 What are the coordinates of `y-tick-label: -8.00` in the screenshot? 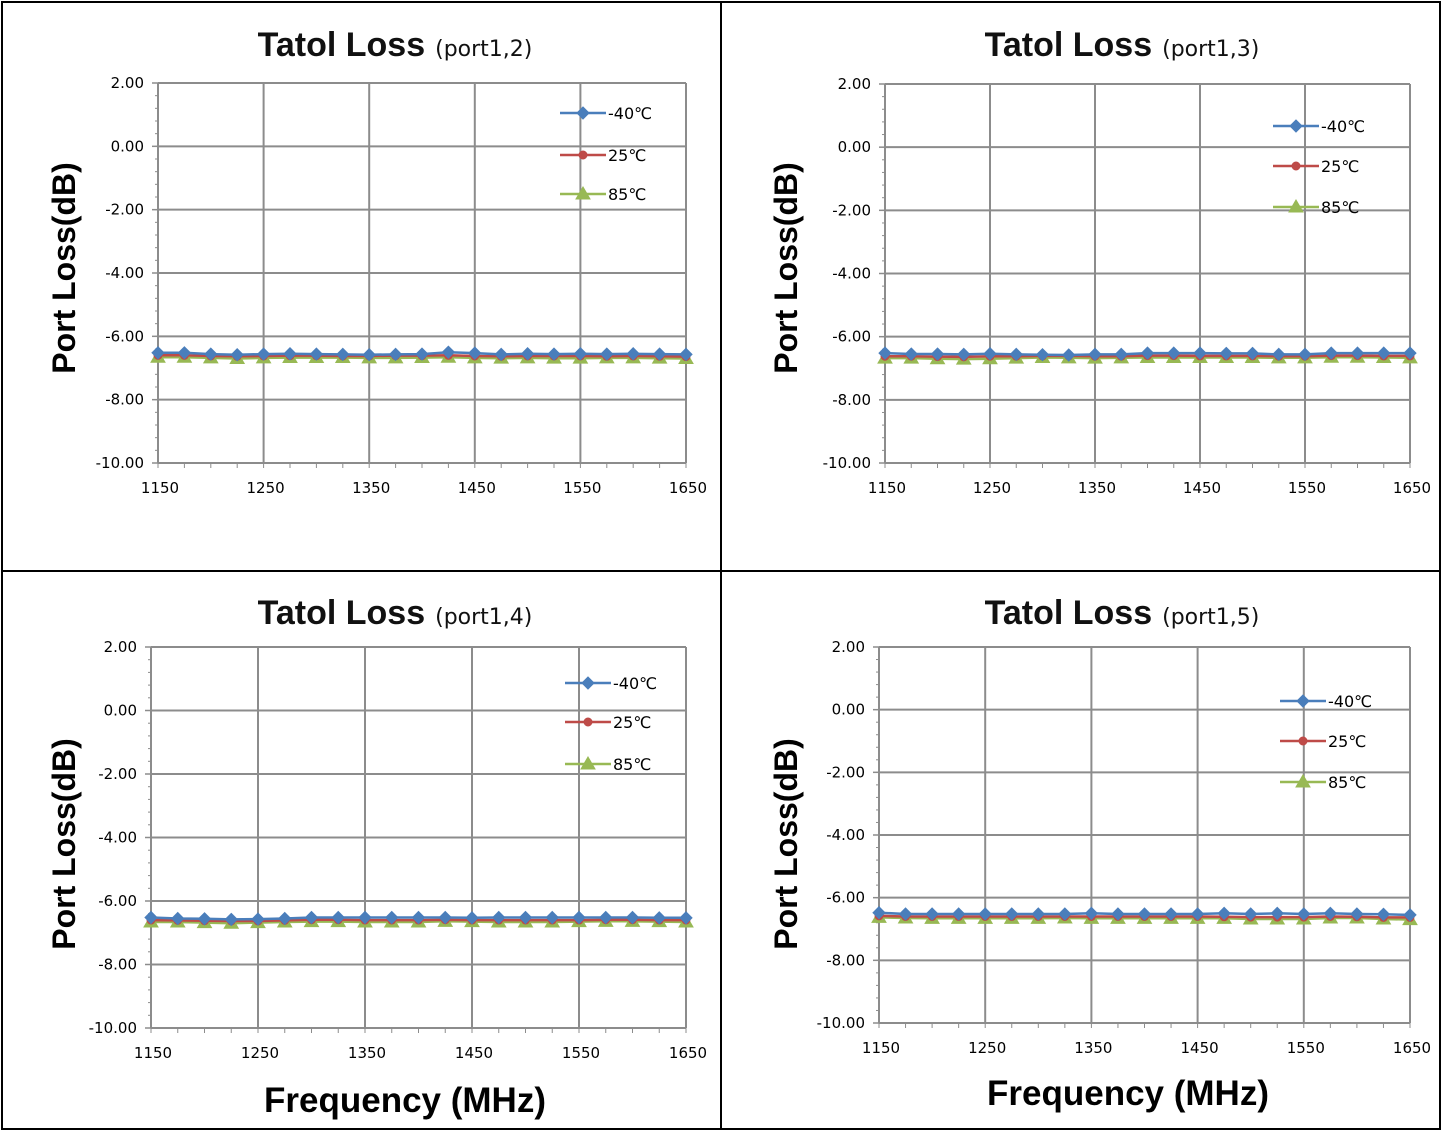 It's located at (851, 400).